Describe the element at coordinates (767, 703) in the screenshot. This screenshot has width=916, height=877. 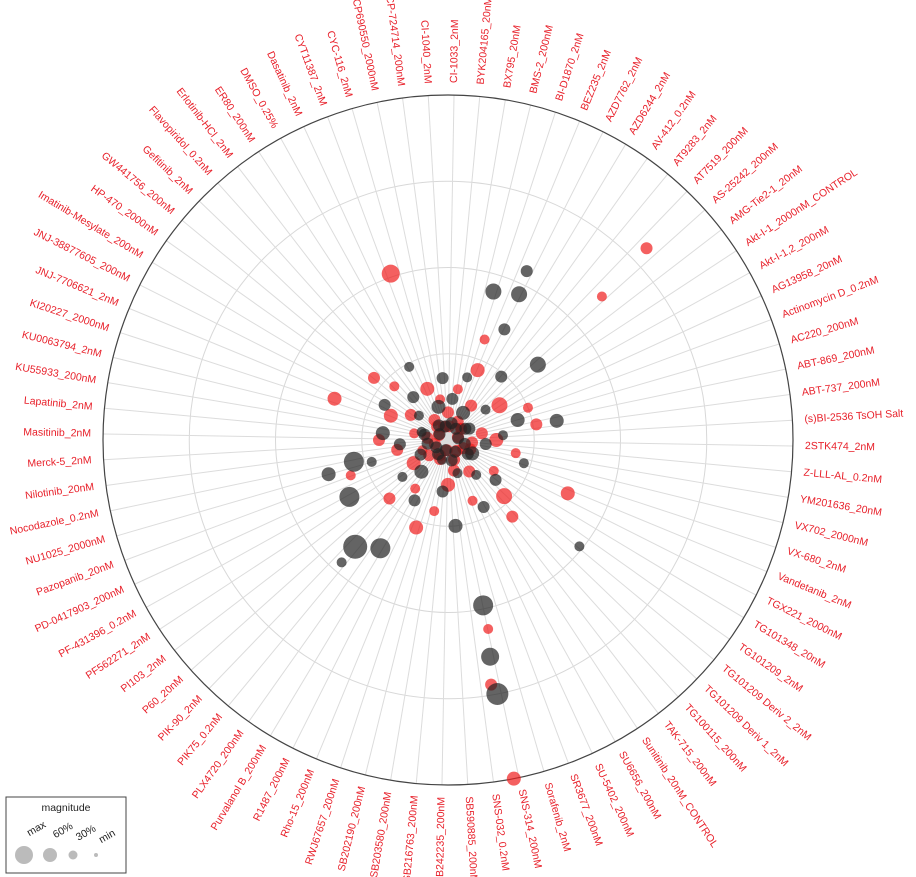
I see `spoke-label: TG101209 Deriv 2_2nM` at that location.